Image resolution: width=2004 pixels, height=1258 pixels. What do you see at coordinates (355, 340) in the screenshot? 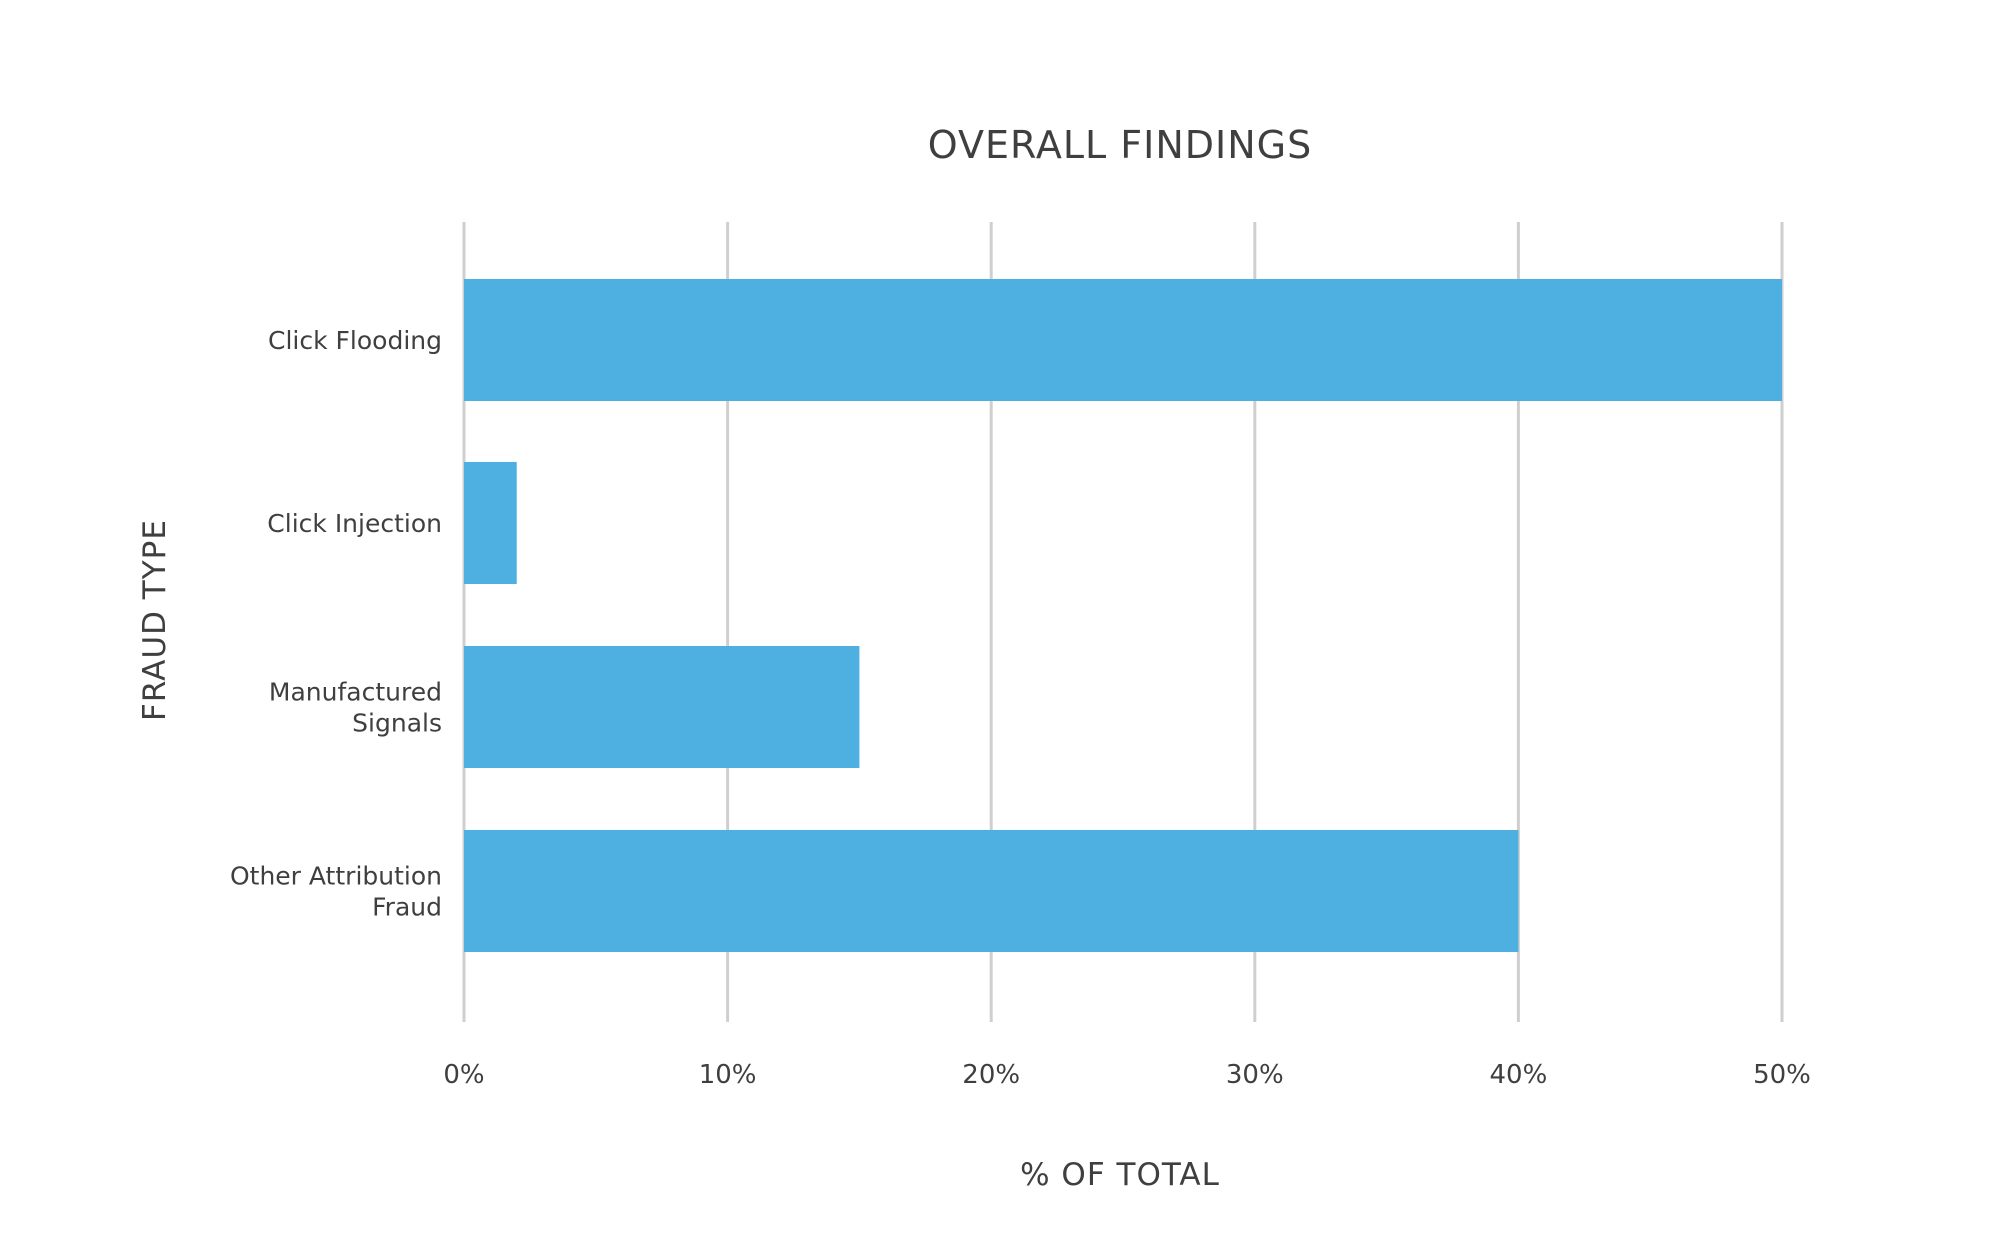
I see `category-label: Click Flooding` at bounding box center [355, 340].